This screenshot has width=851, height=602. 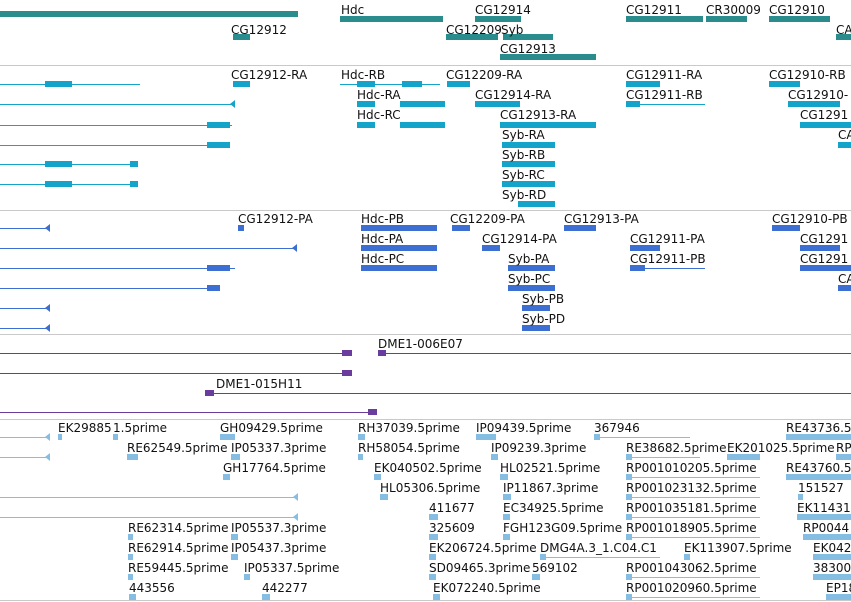 What do you see at coordinates (691, 588) in the screenshot?
I see `feature-label: RP001020960.5prime` at bounding box center [691, 588].